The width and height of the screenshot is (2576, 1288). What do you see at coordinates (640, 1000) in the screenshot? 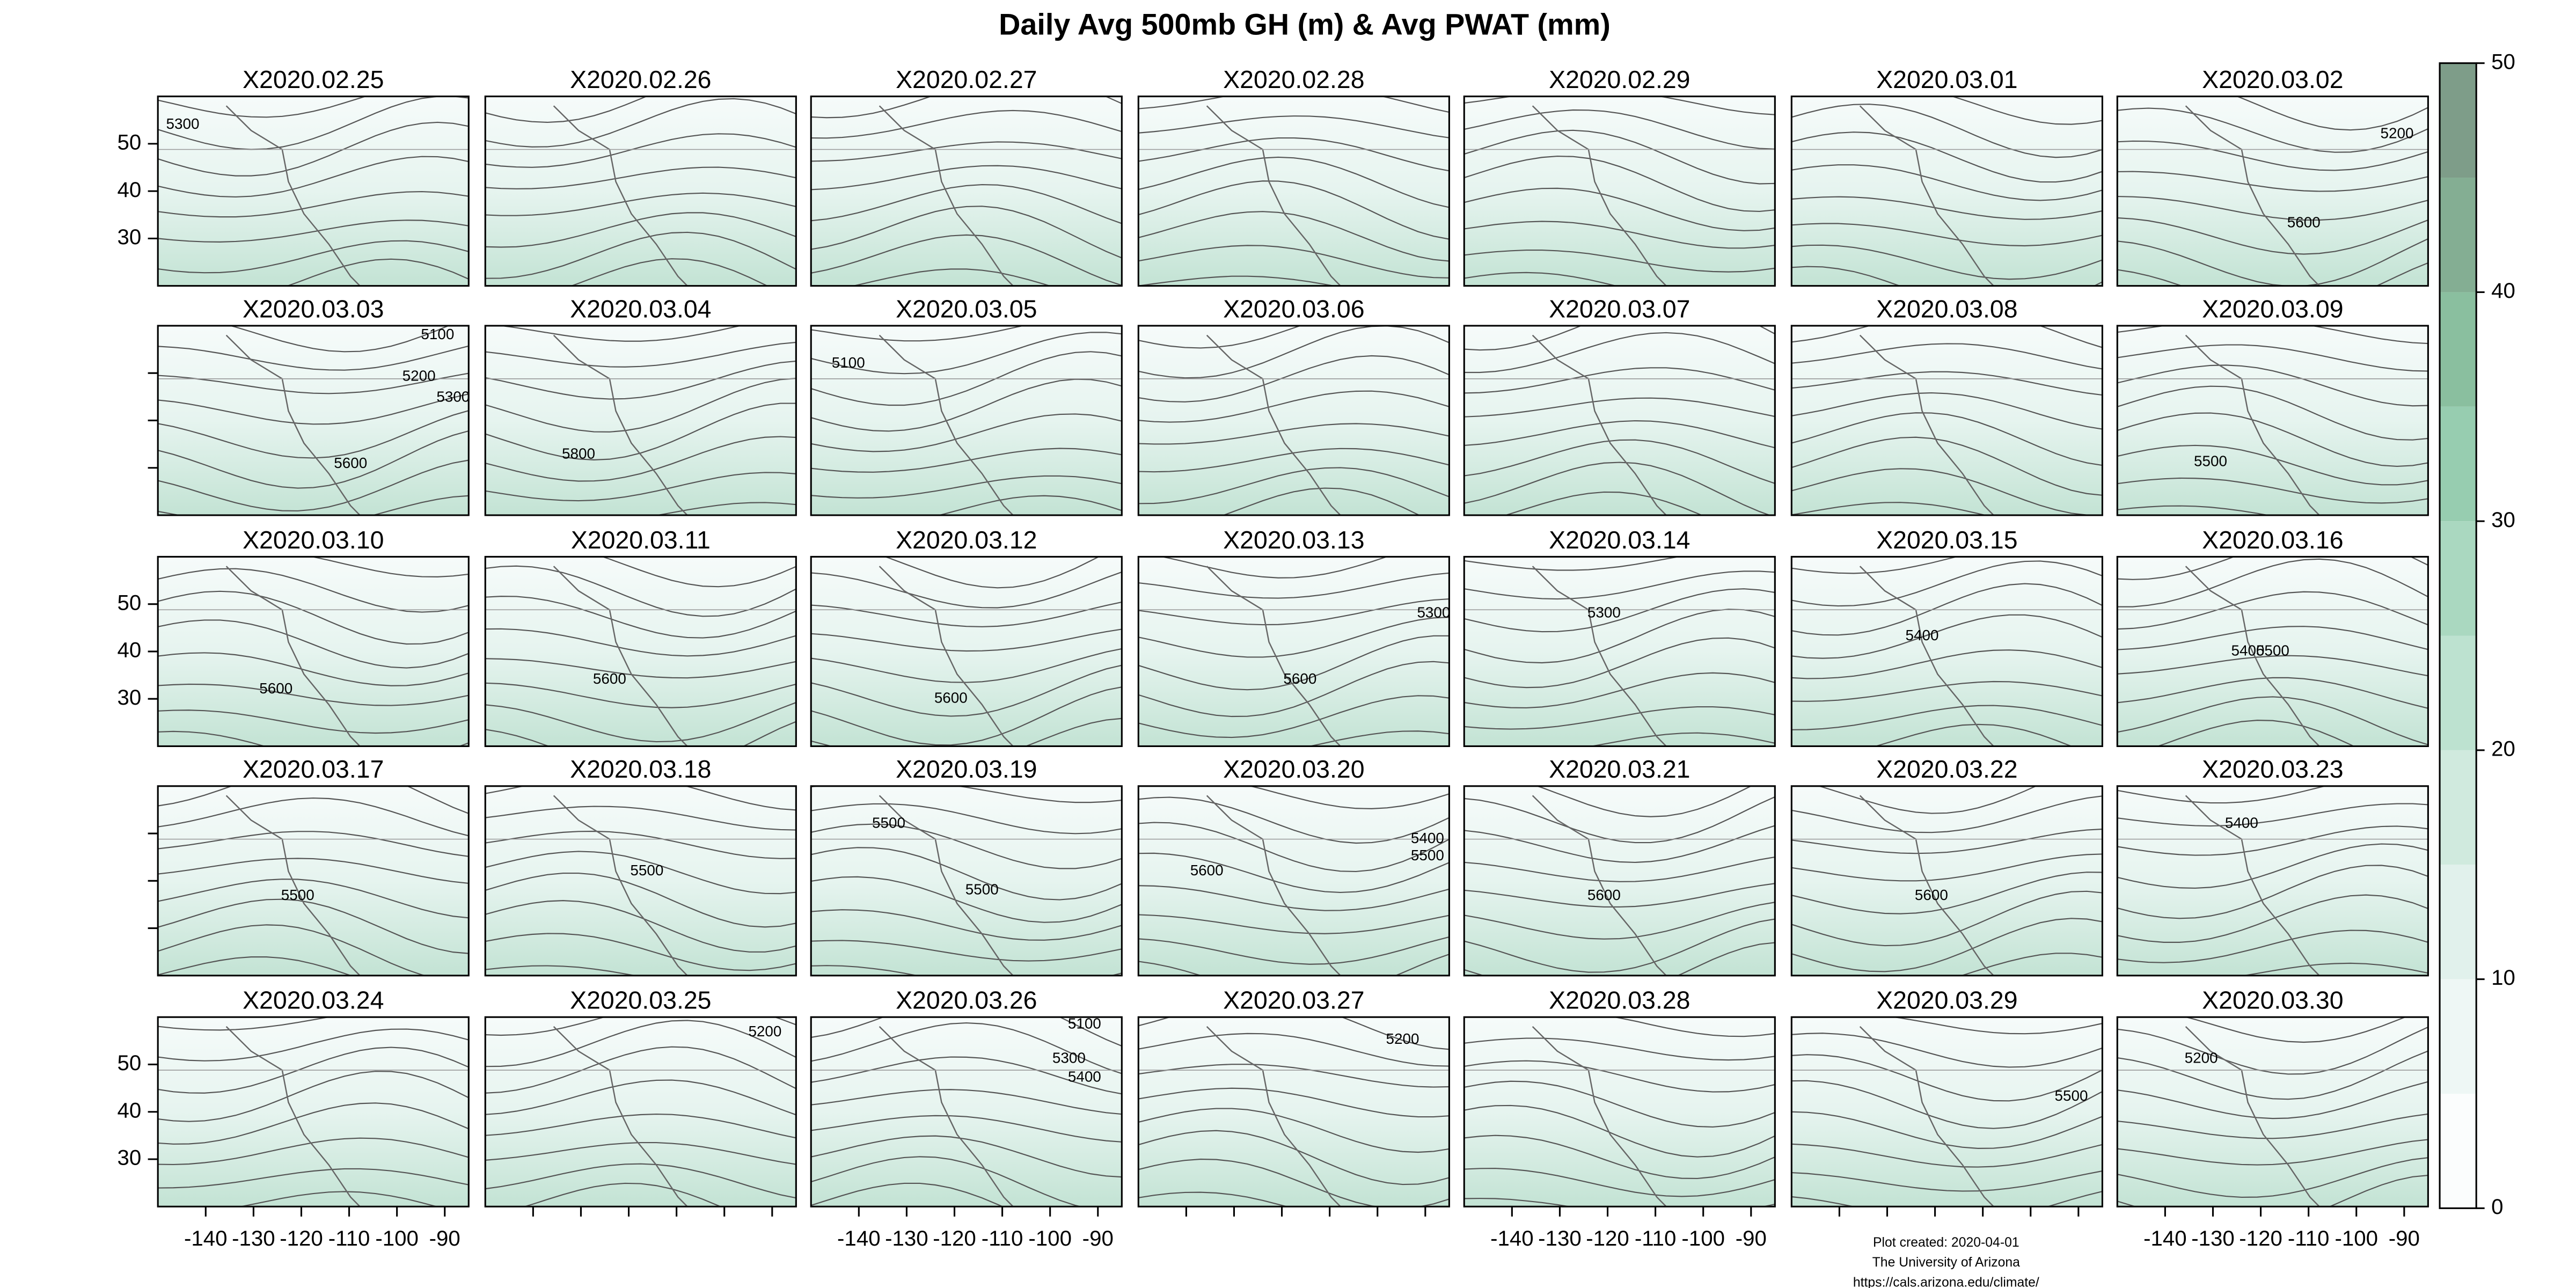
I see `panel-title: X2020.03.25` at bounding box center [640, 1000].